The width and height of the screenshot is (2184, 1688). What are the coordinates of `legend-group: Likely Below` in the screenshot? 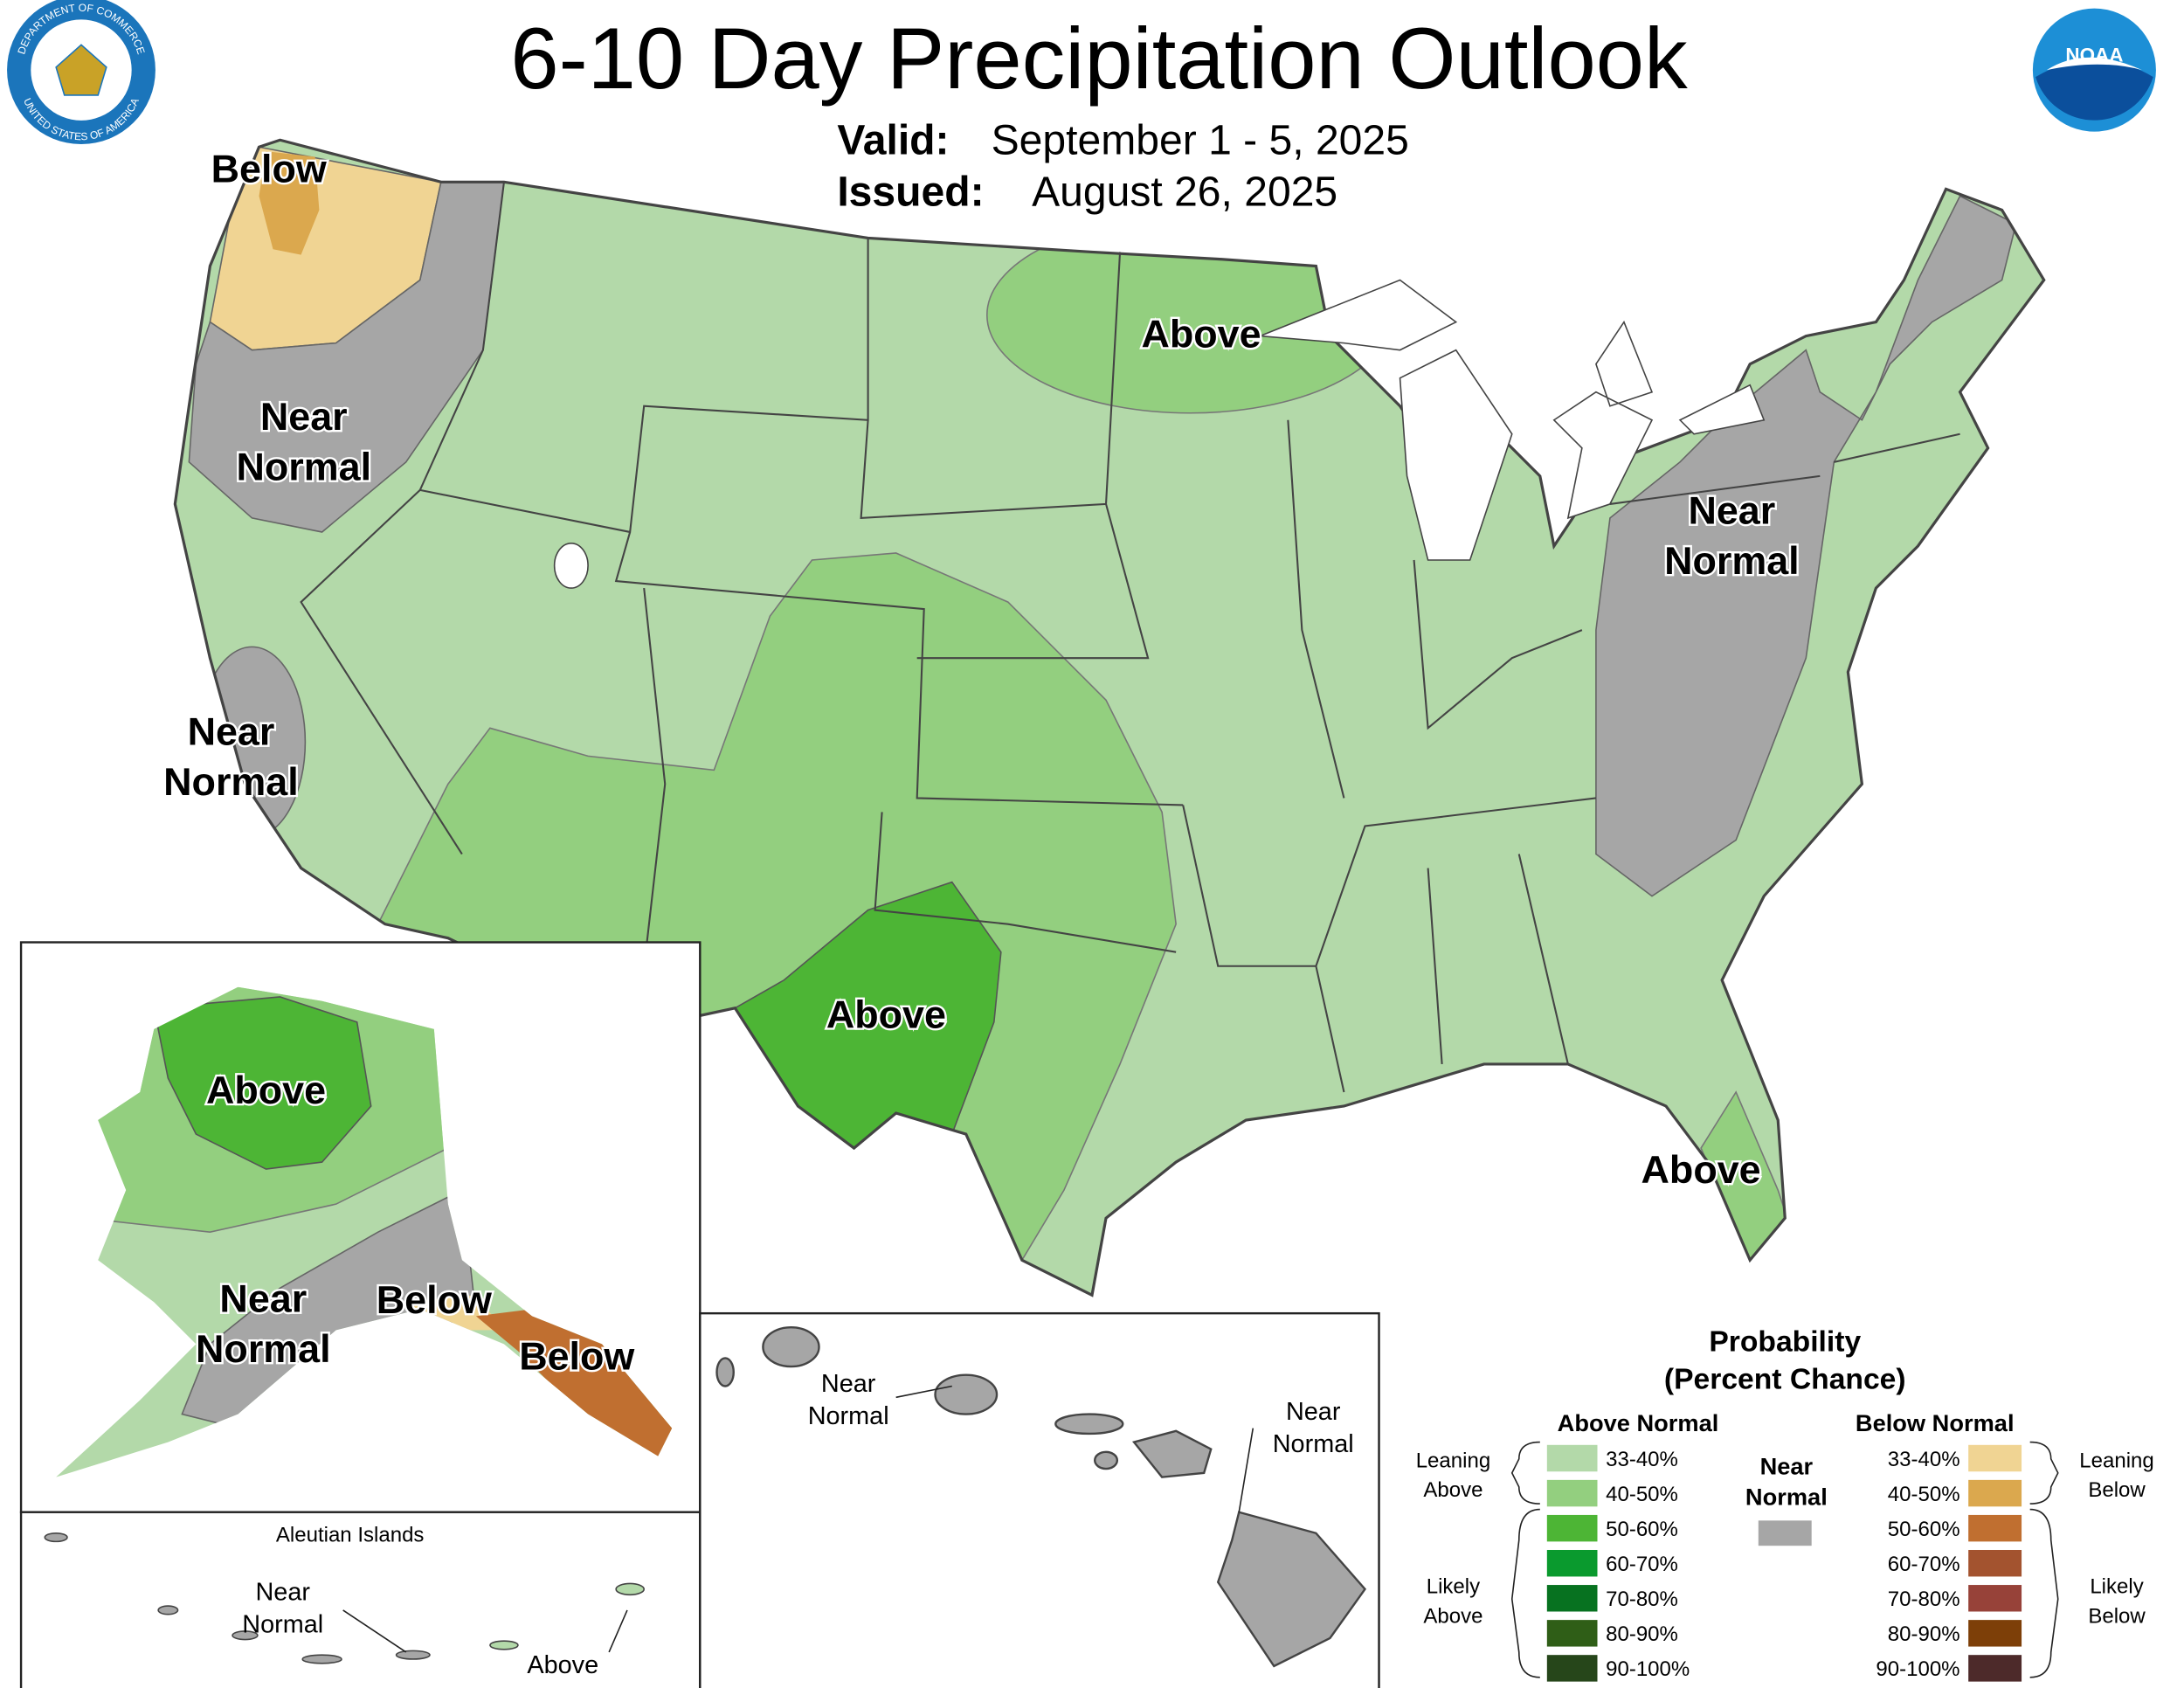 It's located at (2117, 1602).